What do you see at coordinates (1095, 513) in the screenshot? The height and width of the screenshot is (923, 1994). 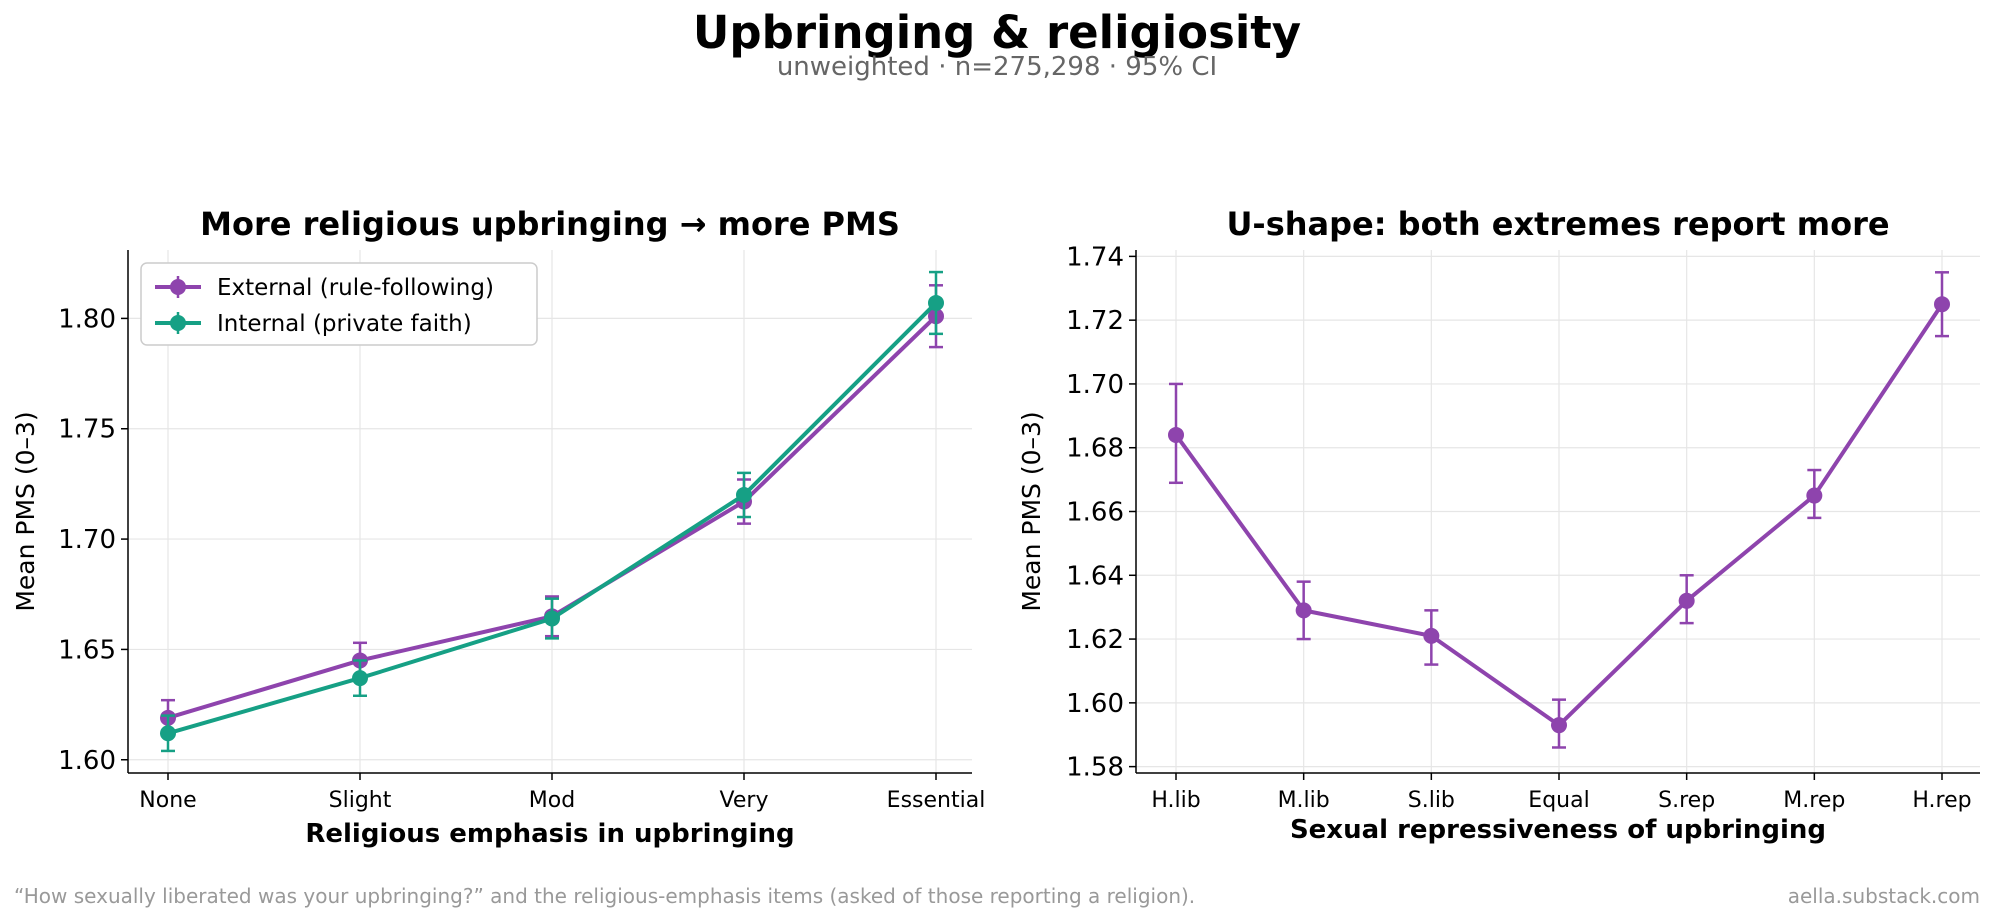 I see `y-tick-label: 1.66` at bounding box center [1095, 513].